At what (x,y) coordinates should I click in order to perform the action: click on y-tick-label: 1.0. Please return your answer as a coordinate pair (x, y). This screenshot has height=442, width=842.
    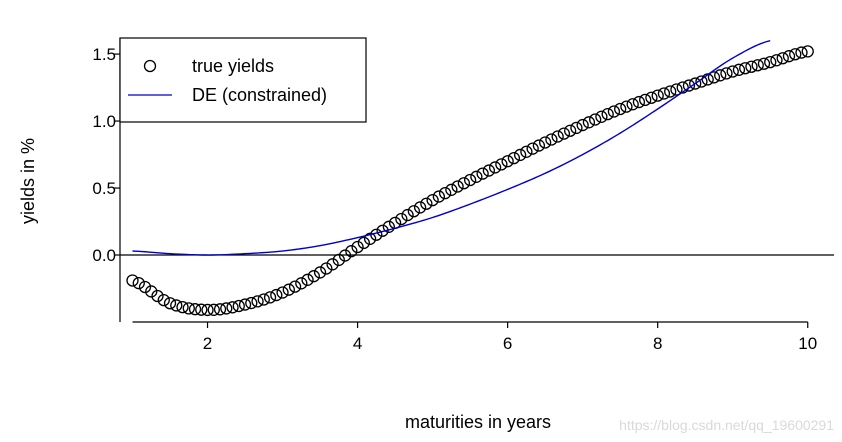
    Looking at the image, I should click on (104, 121).